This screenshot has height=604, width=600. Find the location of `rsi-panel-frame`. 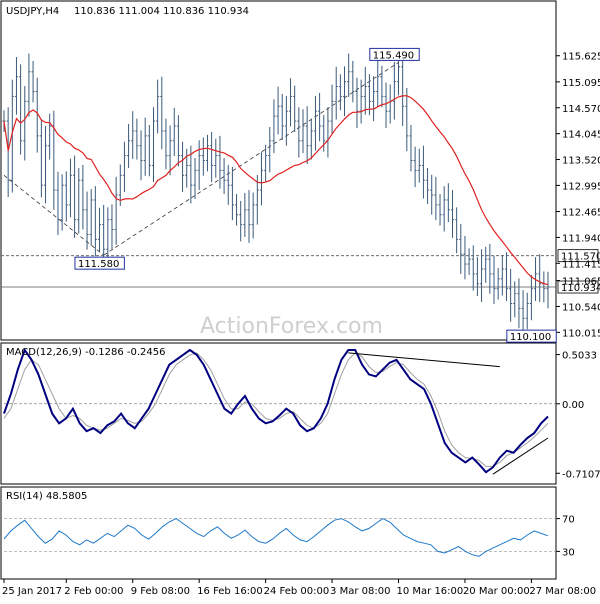

rsi-panel-frame is located at coordinates (278, 533).